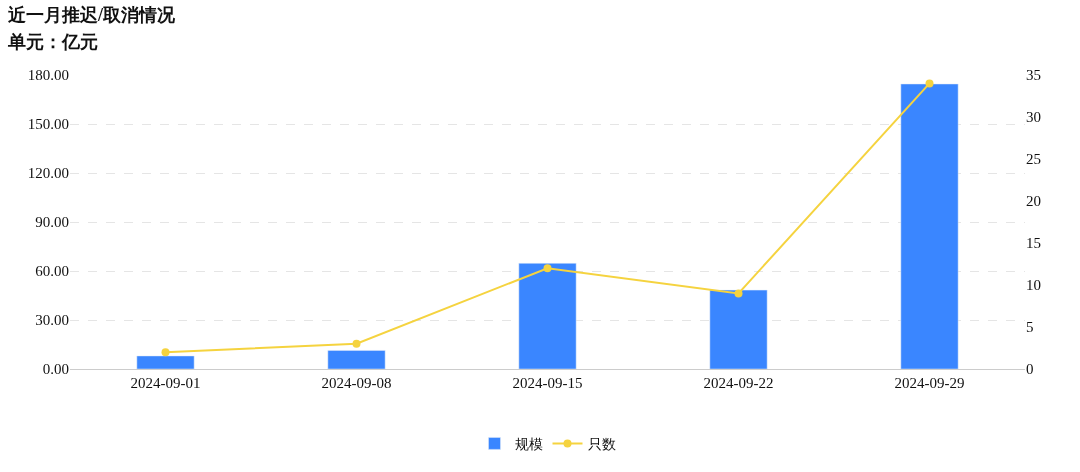 Image resolution: width=1080 pixels, height=472 pixels. Describe the element at coordinates (356, 383) in the screenshot. I see `x-tick-label: 2024-09-08` at that location.